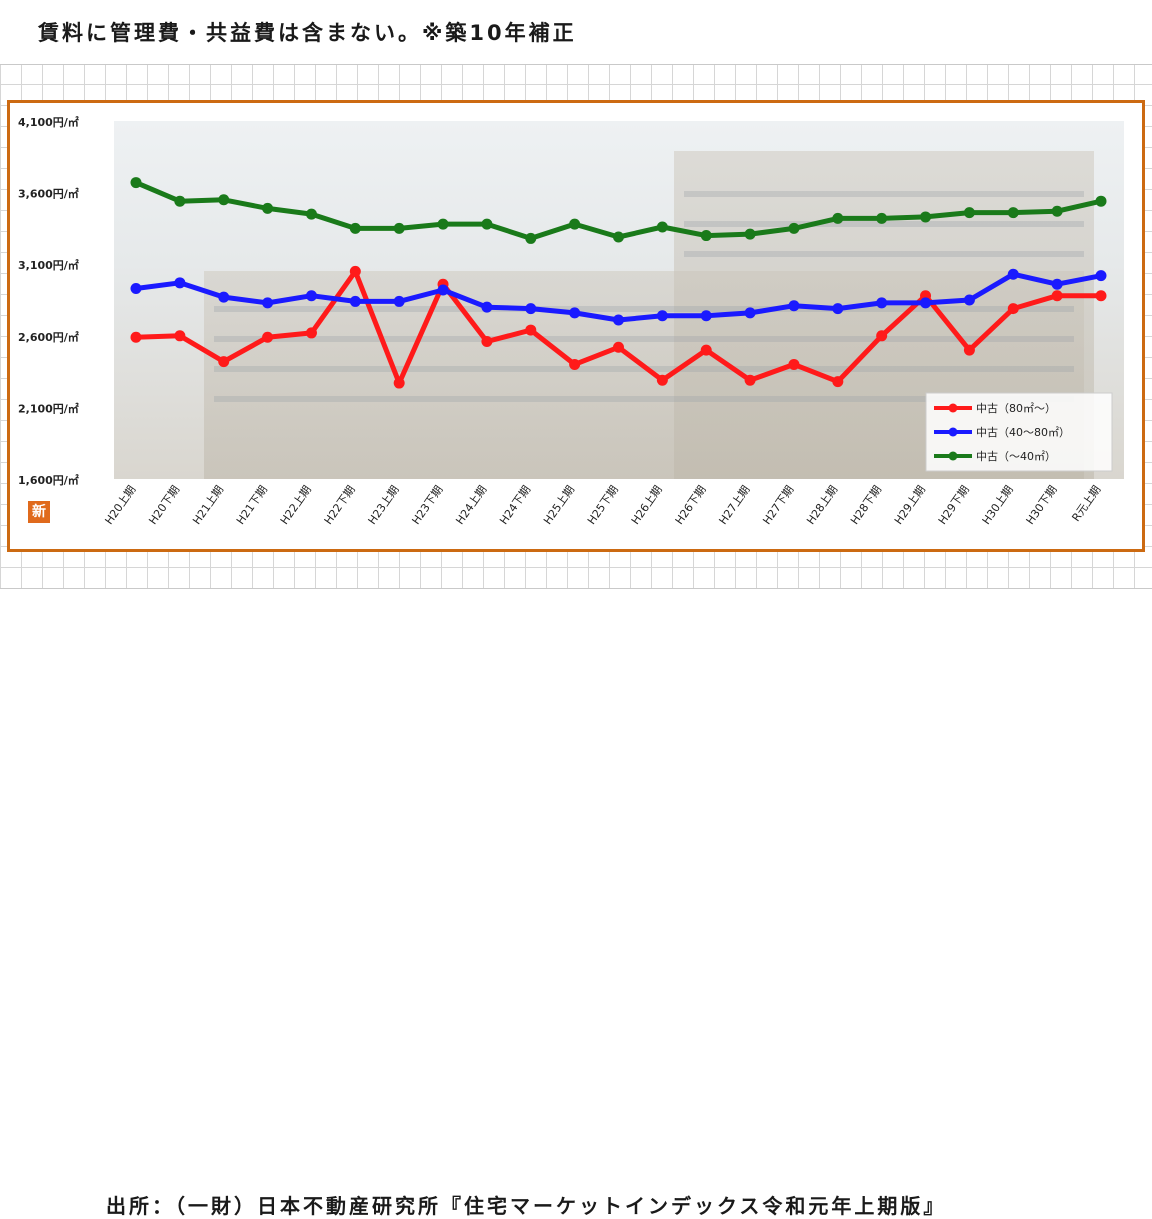 The width and height of the screenshot is (1152, 1219). Describe the element at coordinates (471, 505) in the screenshot. I see `x-tick-label: H24上期` at that location.